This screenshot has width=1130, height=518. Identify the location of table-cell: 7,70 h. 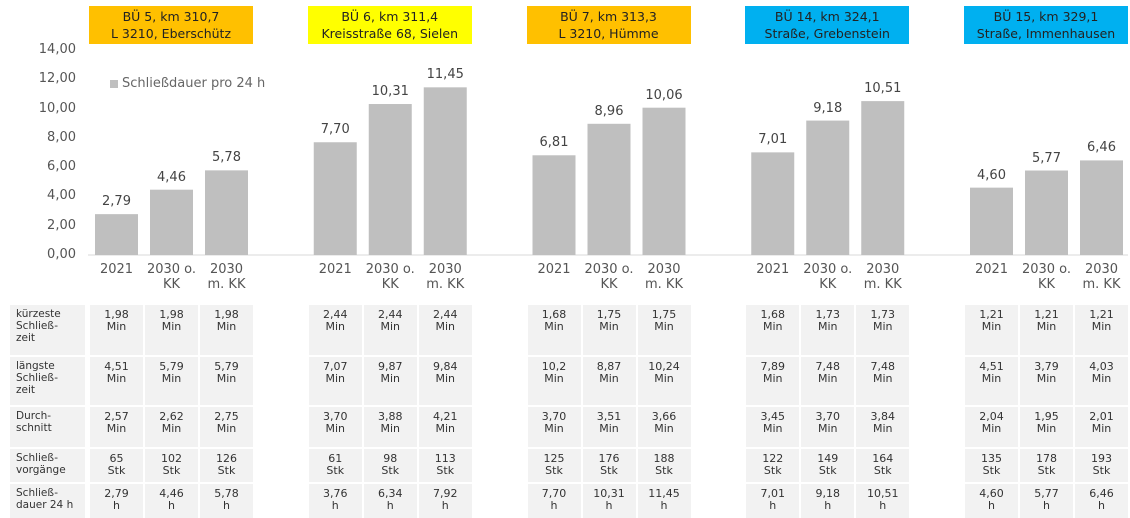
(554, 501).